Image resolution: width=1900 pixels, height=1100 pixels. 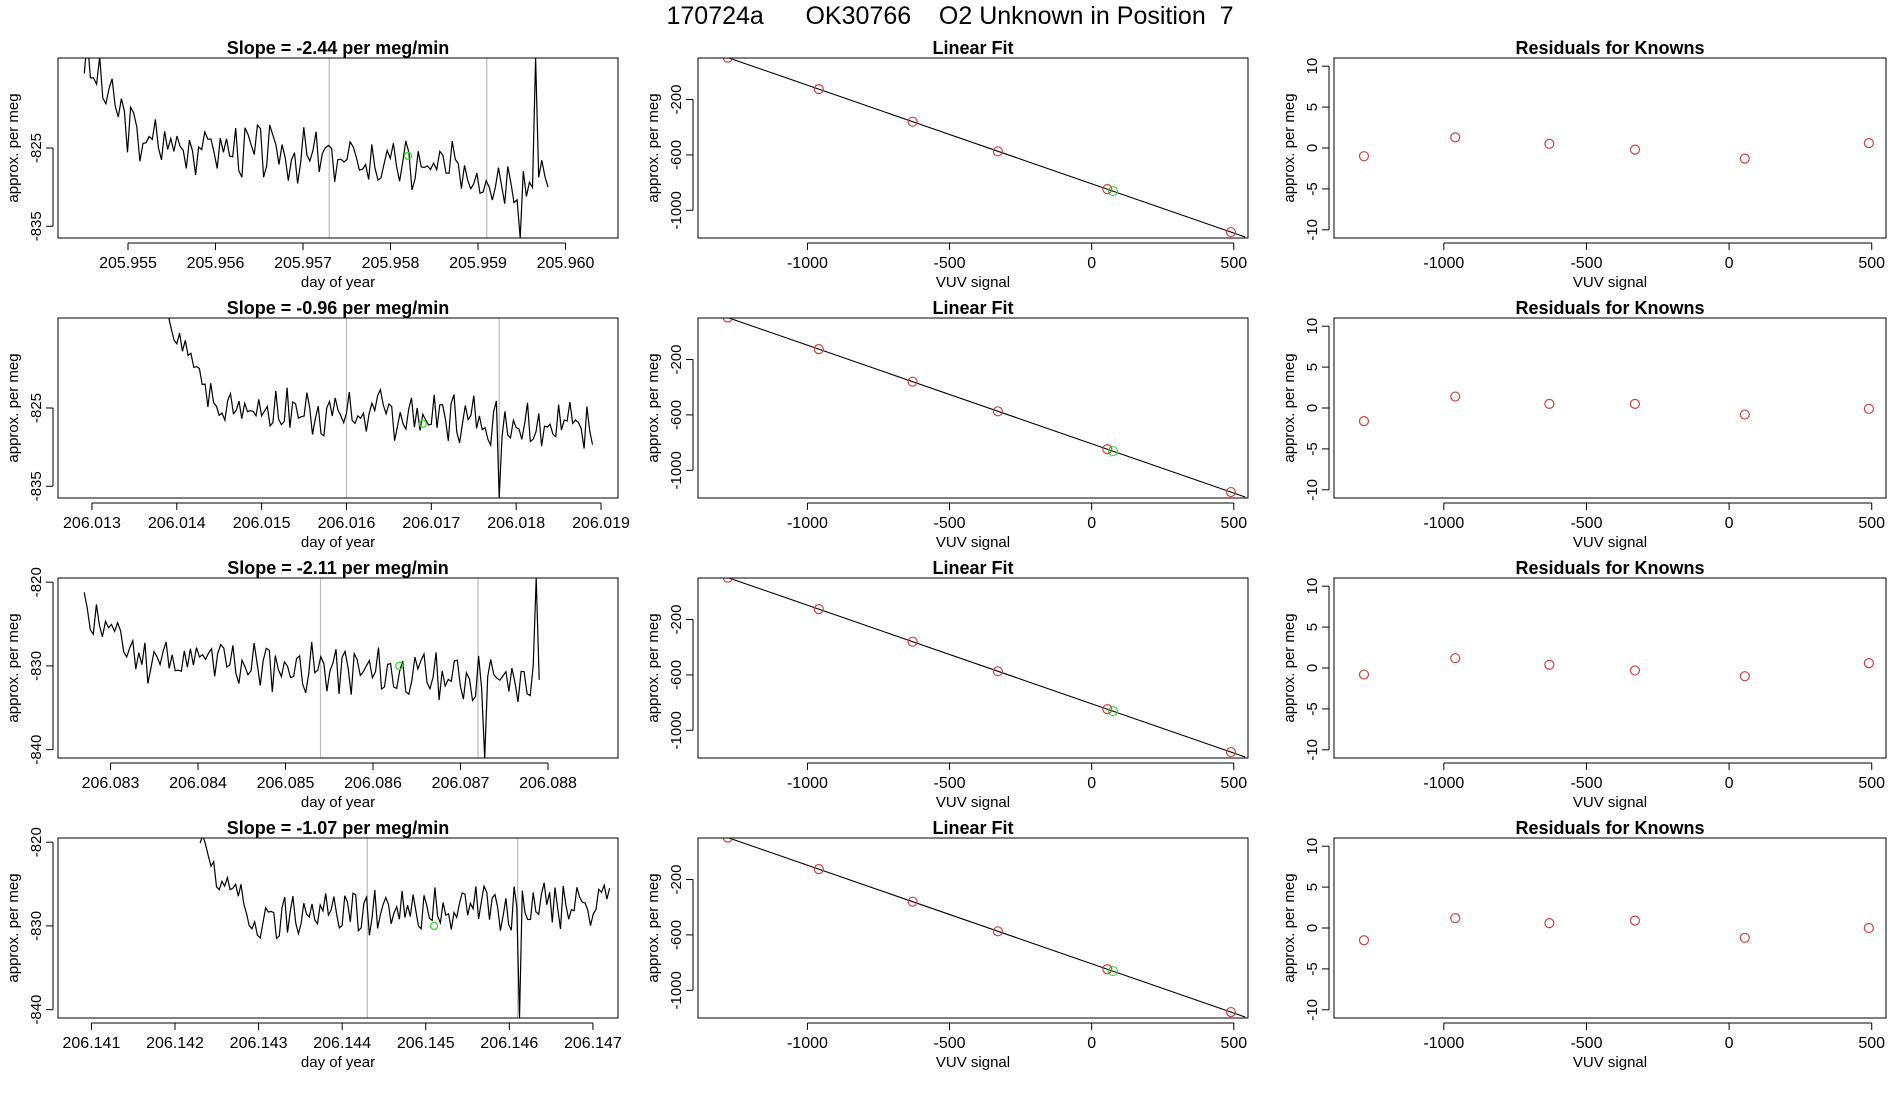 I want to click on y-tick-label: -825, so click(x=36, y=148).